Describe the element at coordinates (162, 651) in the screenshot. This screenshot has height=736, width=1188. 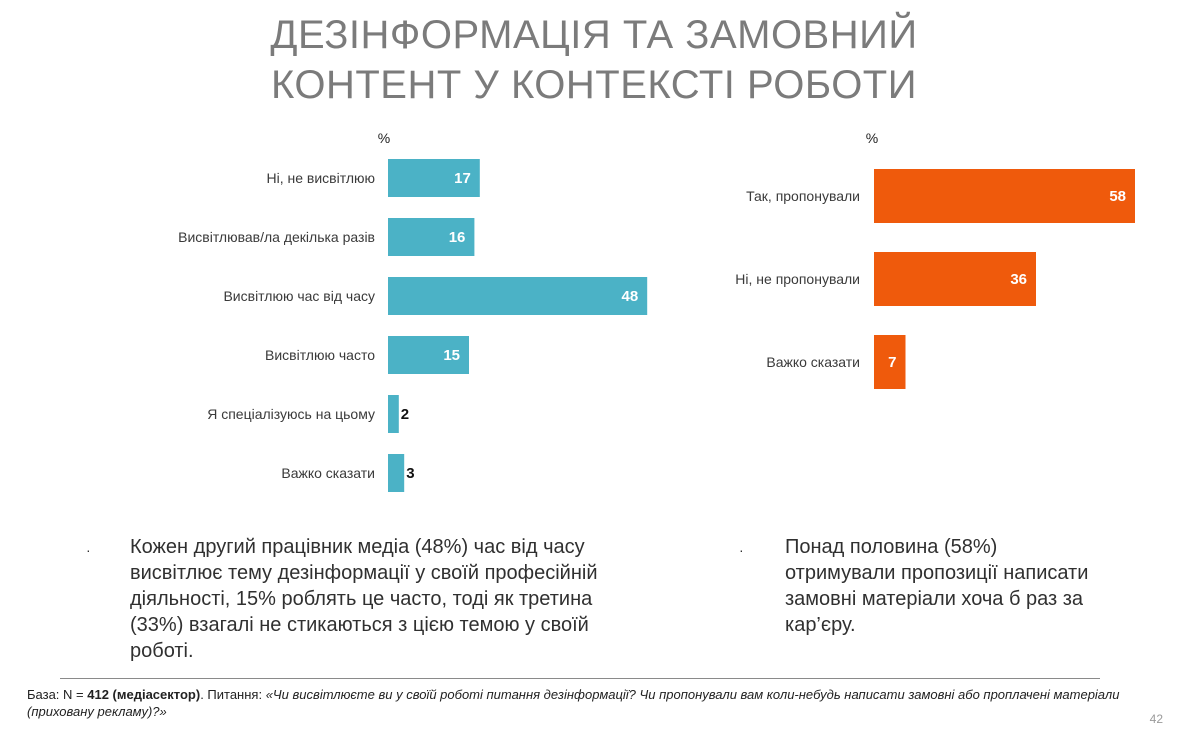
I see `left-bullet-line: роботі.` at that location.